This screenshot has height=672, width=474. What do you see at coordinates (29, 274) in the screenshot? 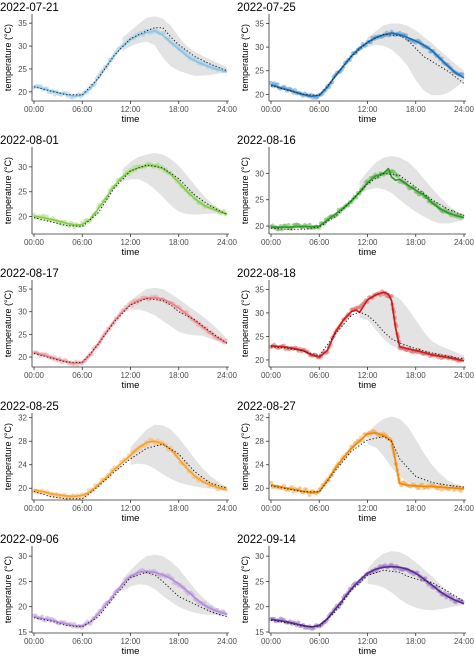
I see `panel-title: 2022-08-17` at bounding box center [29, 274].